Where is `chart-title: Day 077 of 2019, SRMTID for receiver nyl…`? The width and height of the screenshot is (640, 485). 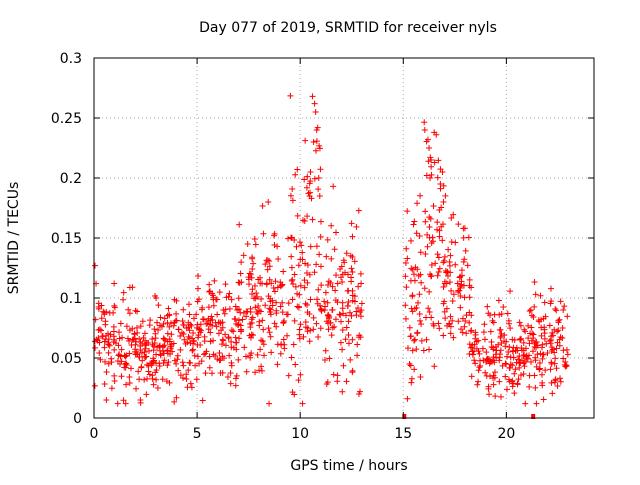
chart-title: Day 077 of 2019, SRMTID for receiver nyl… is located at coordinates (348, 28).